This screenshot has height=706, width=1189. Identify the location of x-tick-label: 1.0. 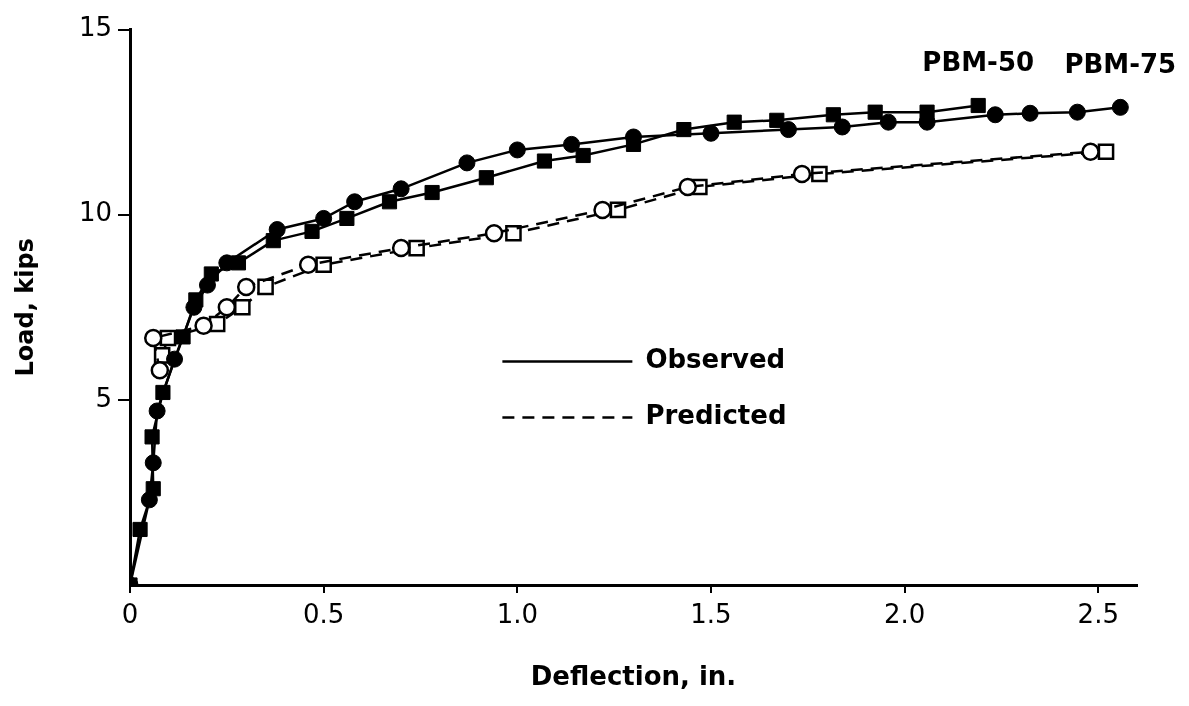
(517, 614).